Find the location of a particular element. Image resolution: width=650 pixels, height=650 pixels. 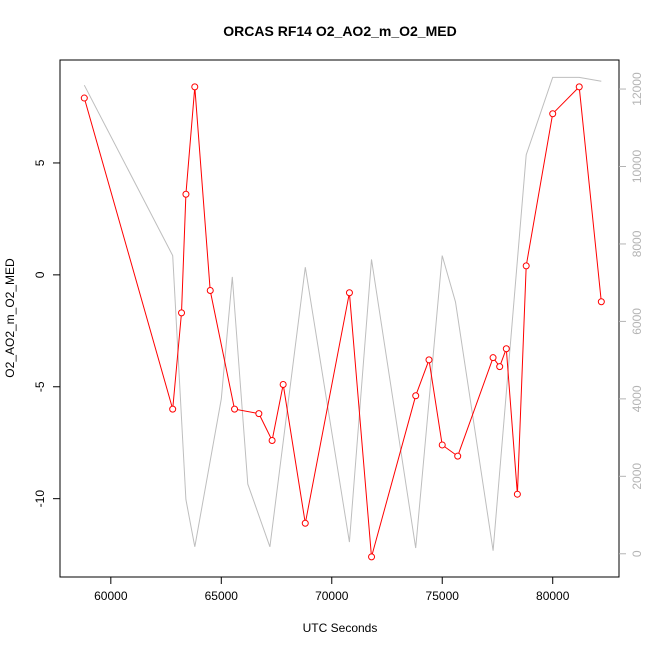

y-tick-label: 0 is located at coordinates (40, 274).